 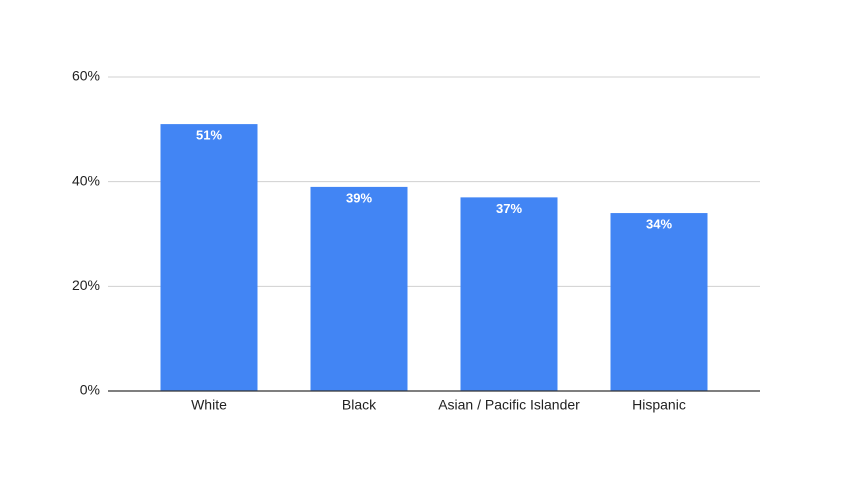 I want to click on x-tick-label: Asian / Pacific Islander, so click(x=509, y=405).